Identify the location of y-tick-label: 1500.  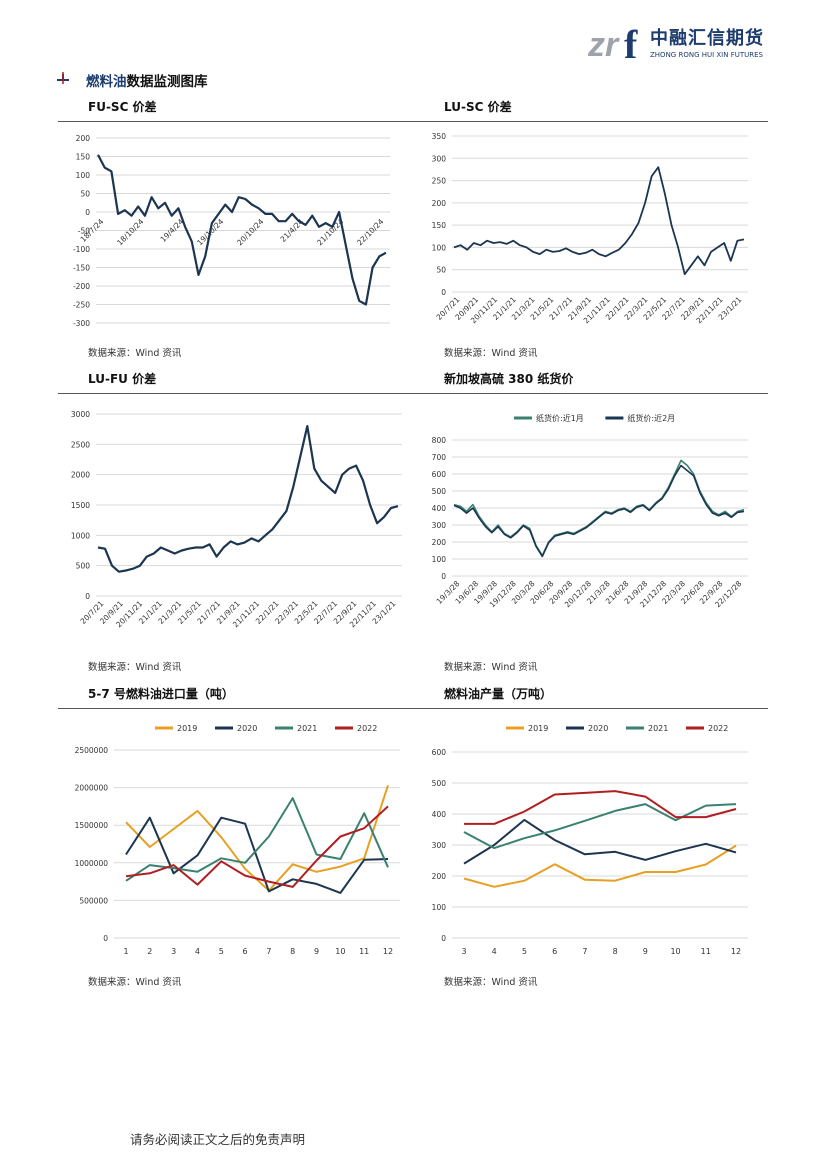
(80, 505).